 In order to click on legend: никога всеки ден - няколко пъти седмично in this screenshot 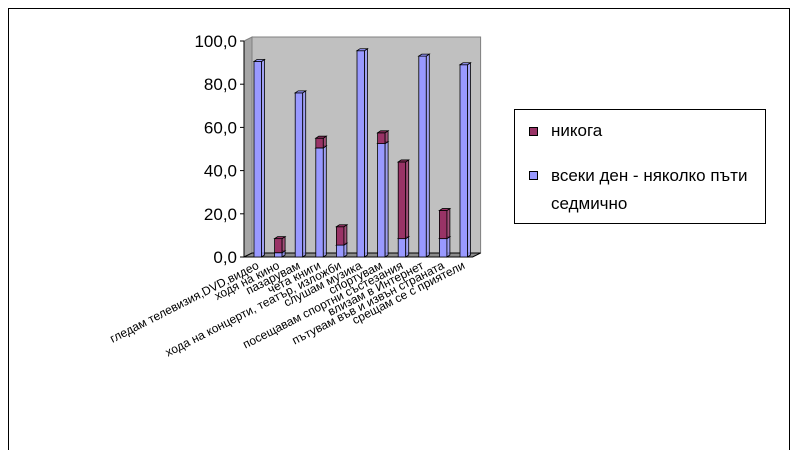, I will do `click(640, 166)`.